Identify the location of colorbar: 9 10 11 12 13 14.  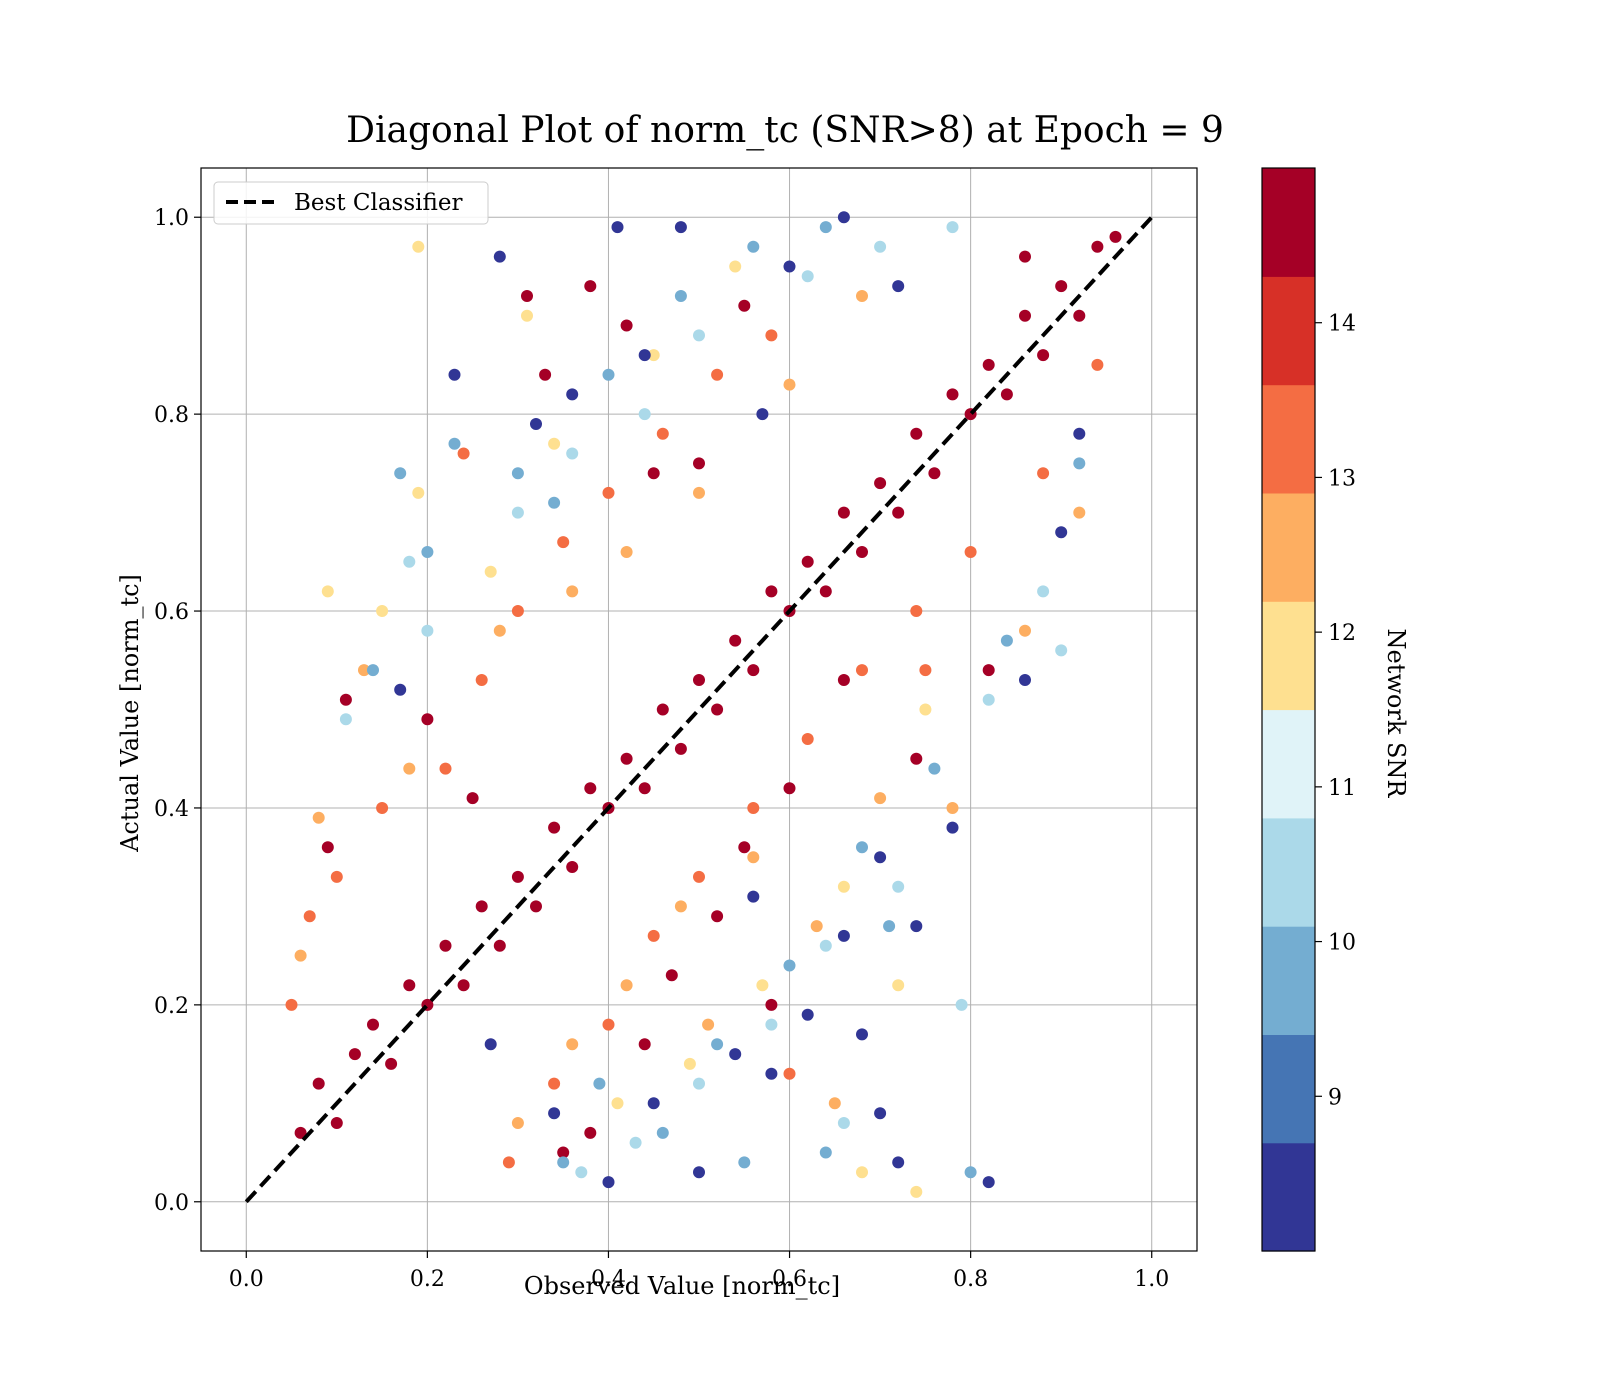
(1308, 709).